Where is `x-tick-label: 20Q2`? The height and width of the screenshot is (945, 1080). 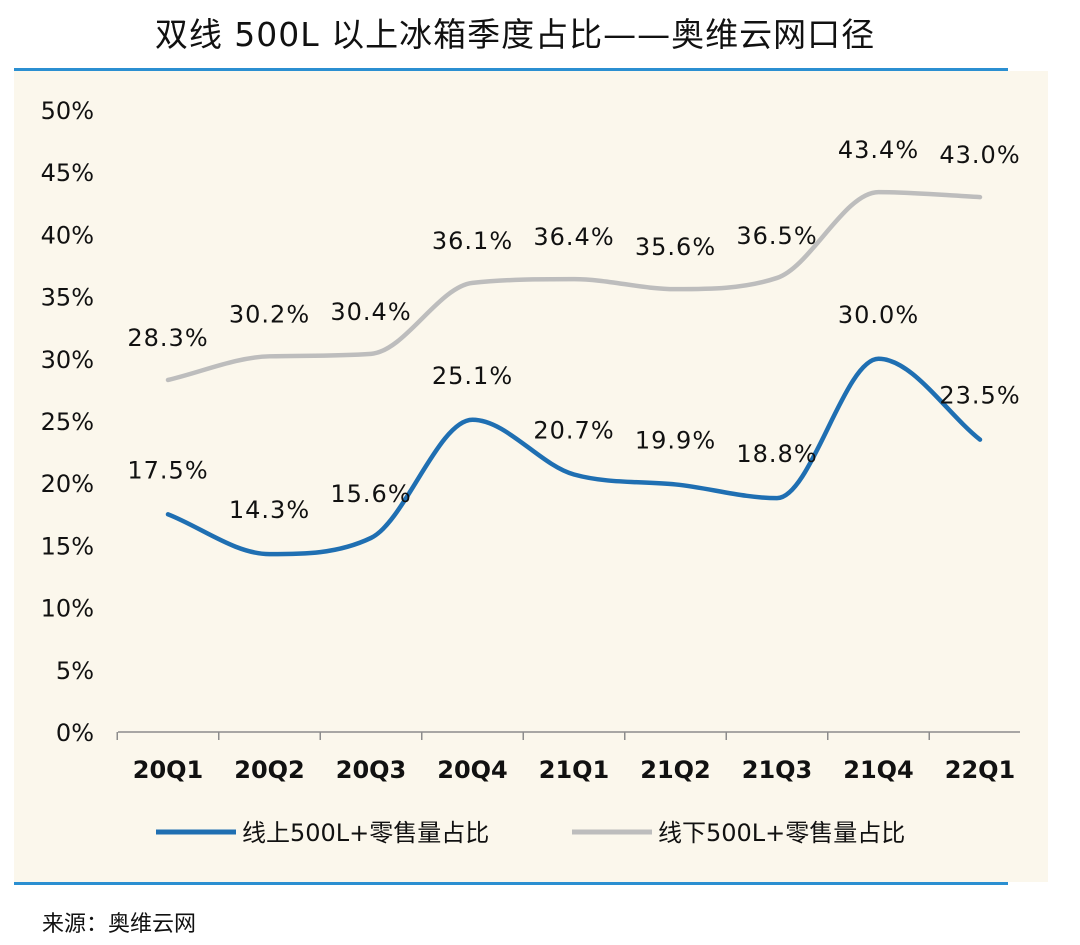
x-tick-label: 20Q2 is located at coordinates (269, 770).